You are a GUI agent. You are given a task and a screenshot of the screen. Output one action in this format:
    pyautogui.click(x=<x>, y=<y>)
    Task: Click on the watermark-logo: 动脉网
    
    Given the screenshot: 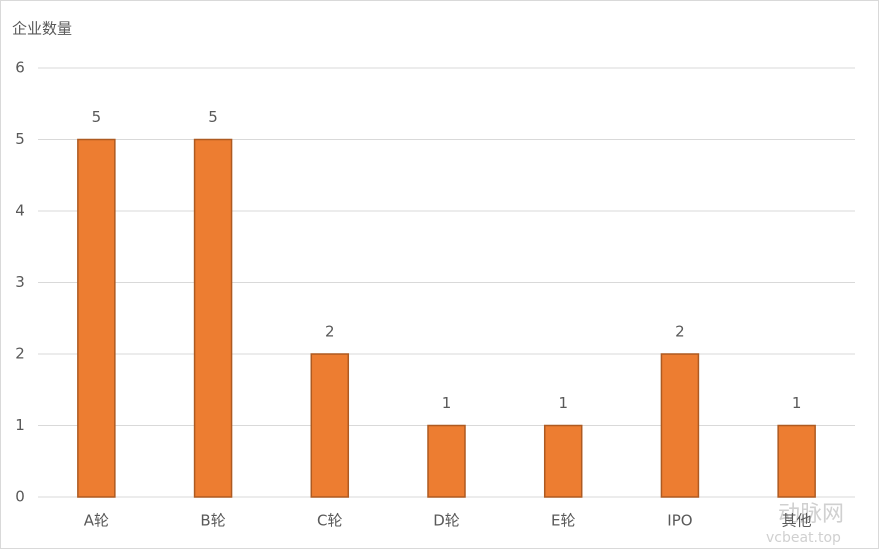 What is the action you would take?
    pyautogui.click(x=811, y=514)
    